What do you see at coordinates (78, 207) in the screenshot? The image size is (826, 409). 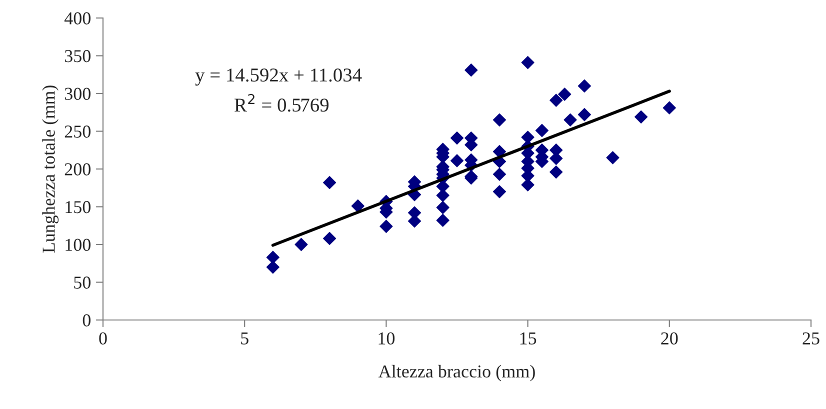 I see `y-tick-label: 150` at bounding box center [78, 207].